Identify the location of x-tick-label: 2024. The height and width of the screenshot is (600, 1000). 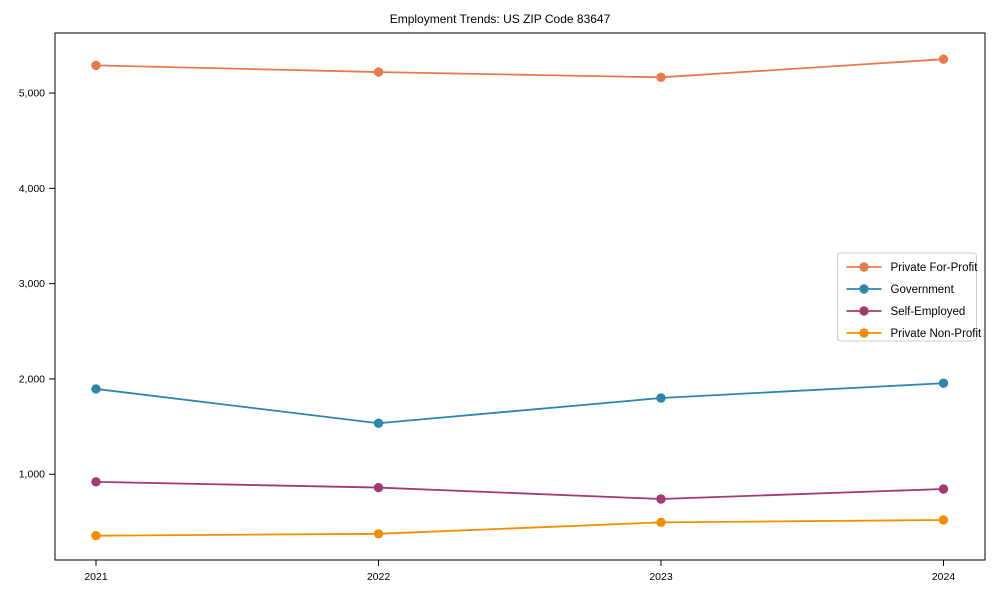
(944, 577).